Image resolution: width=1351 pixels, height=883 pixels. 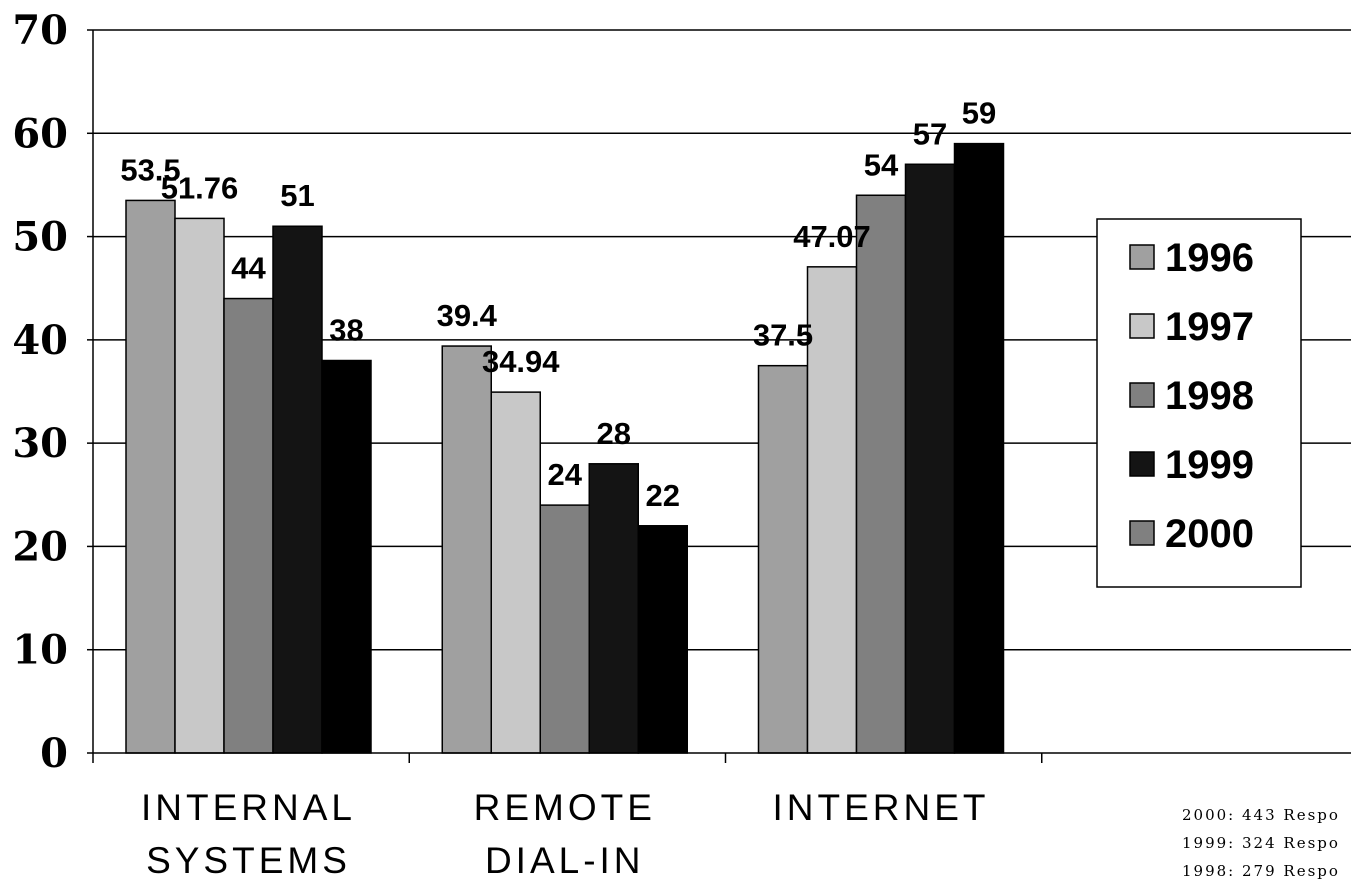 I want to click on data-label: 39.4, so click(x=467, y=315).